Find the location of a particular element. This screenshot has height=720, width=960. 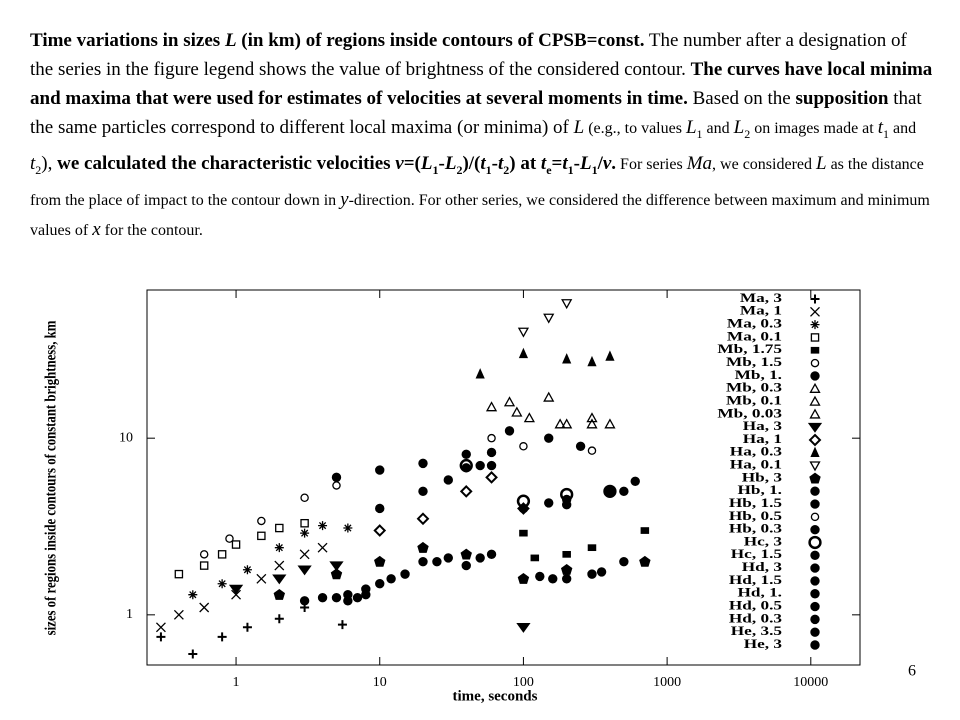

legend-label: Hb, 1. is located at coordinates (759, 490).